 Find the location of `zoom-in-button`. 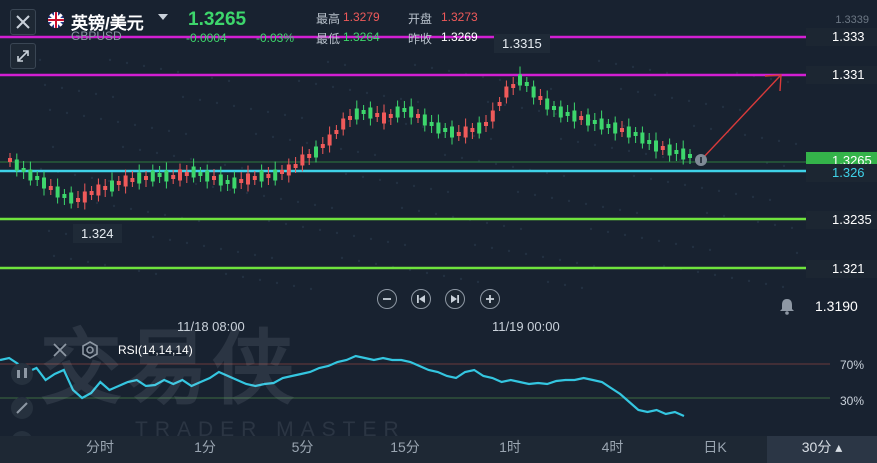

zoom-in-button is located at coordinates (490, 299).